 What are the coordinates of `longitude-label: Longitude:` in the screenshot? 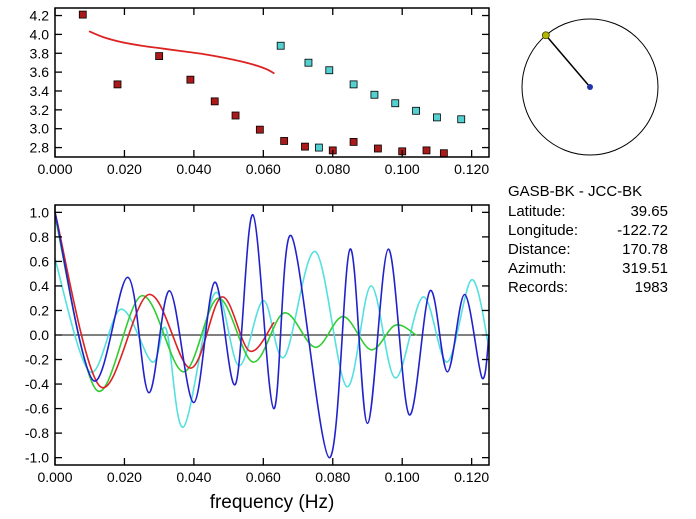 It's located at (543, 230).